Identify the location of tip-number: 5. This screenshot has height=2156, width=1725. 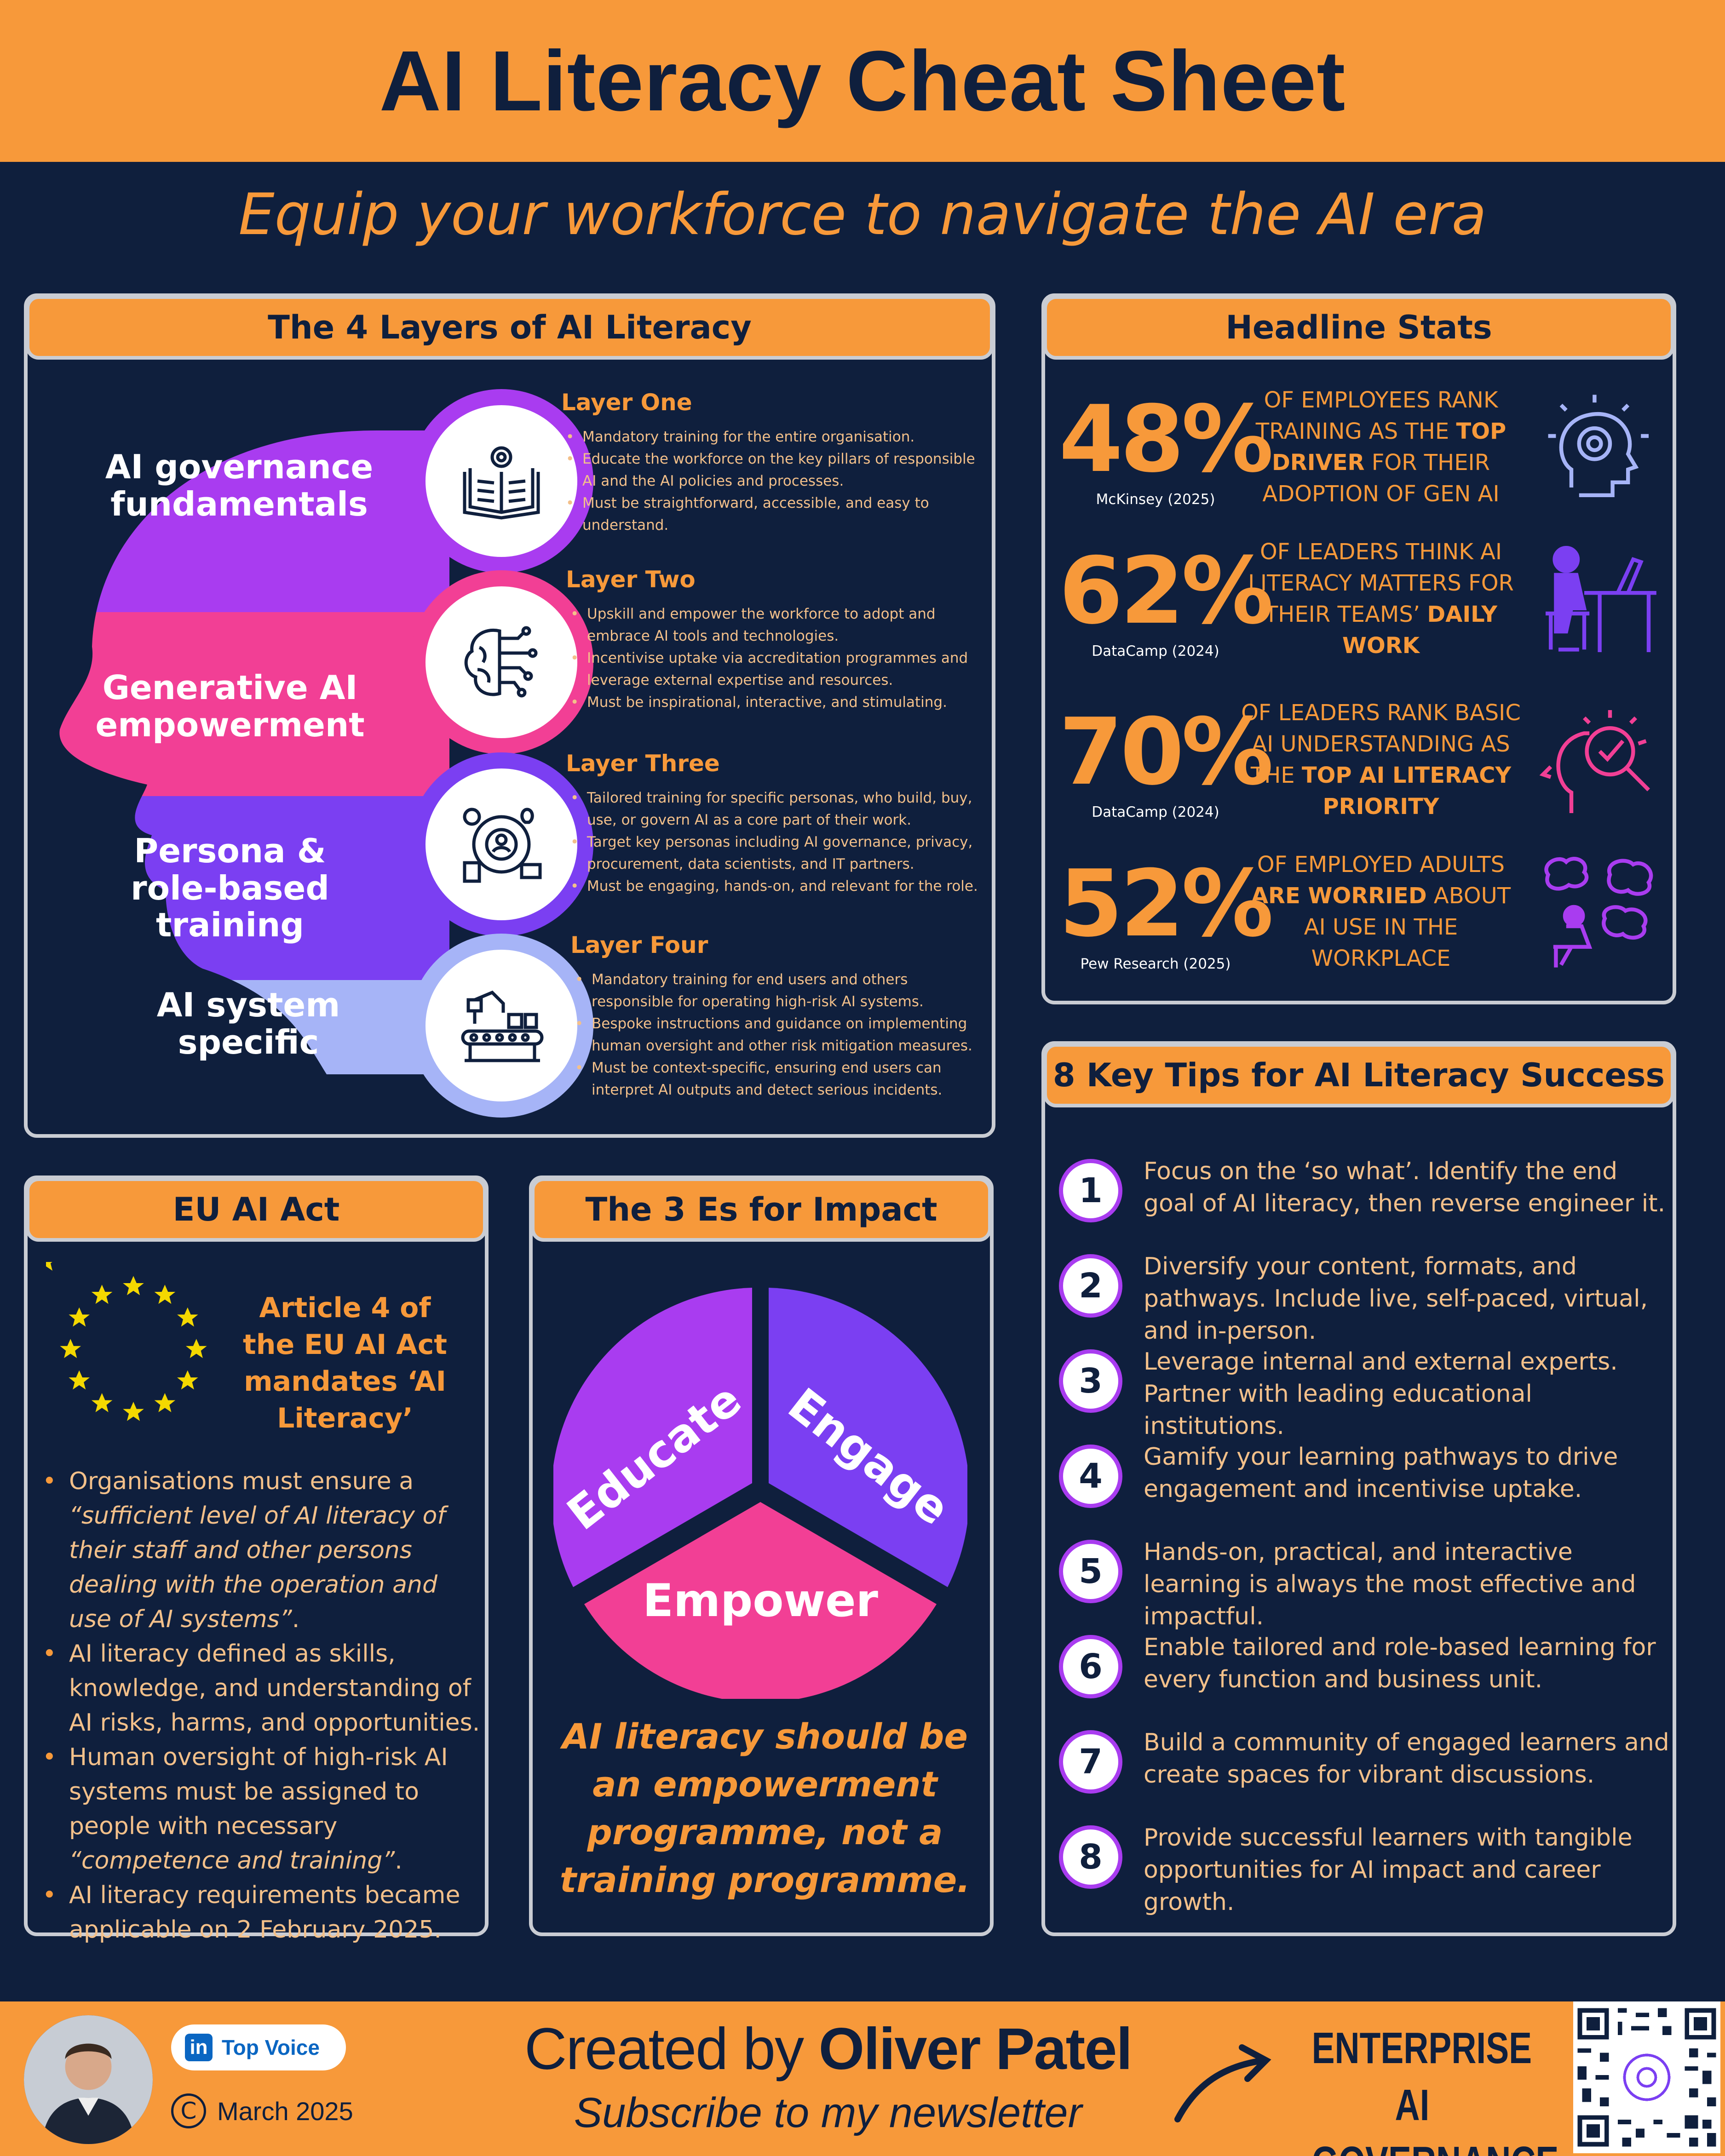
(1090, 1572).